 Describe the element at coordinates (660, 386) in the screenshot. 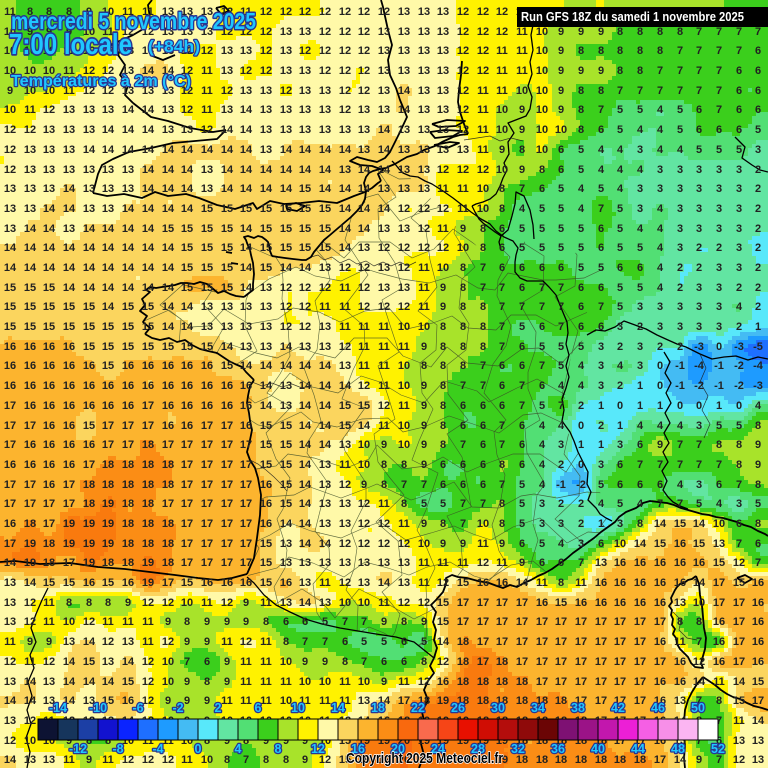

I see `svg-text: 0` at that location.